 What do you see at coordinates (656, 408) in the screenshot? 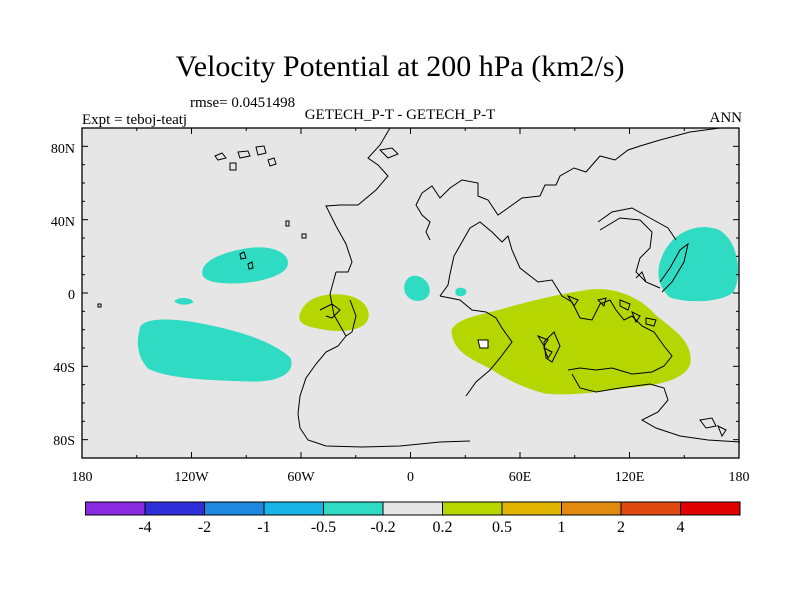
I see `coastline-antarctica` at bounding box center [656, 408].